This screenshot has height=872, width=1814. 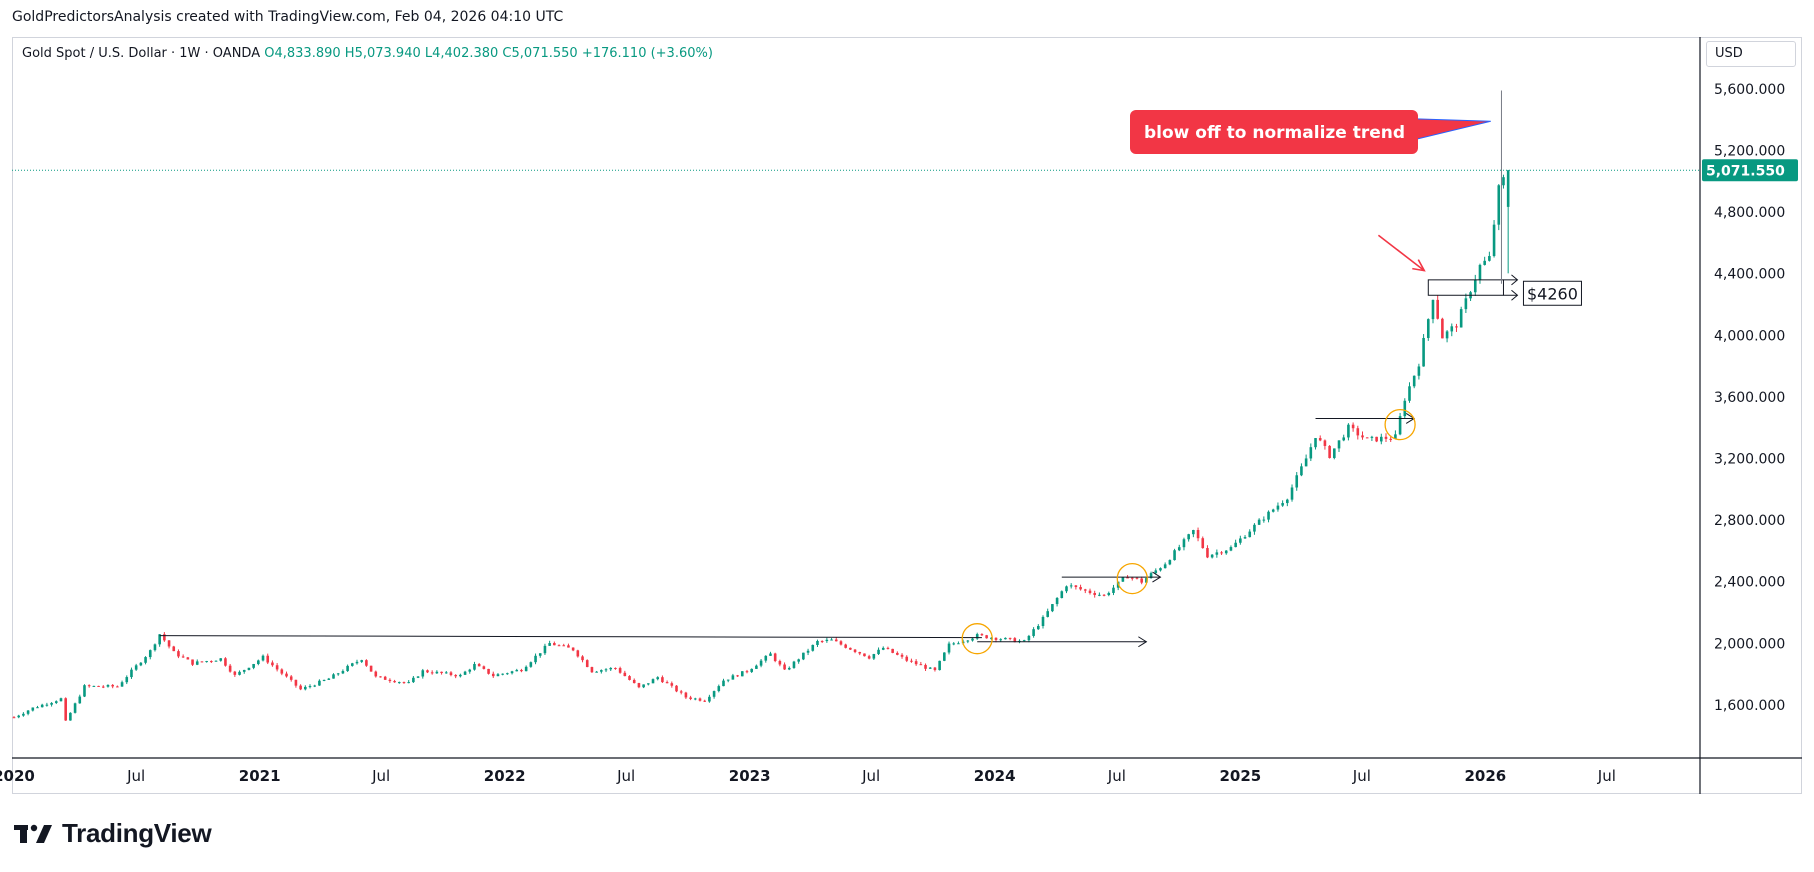 What do you see at coordinates (1515, 295) in the screenshot?
I see `level-arrow-head` at bounding box center [1515, 295].